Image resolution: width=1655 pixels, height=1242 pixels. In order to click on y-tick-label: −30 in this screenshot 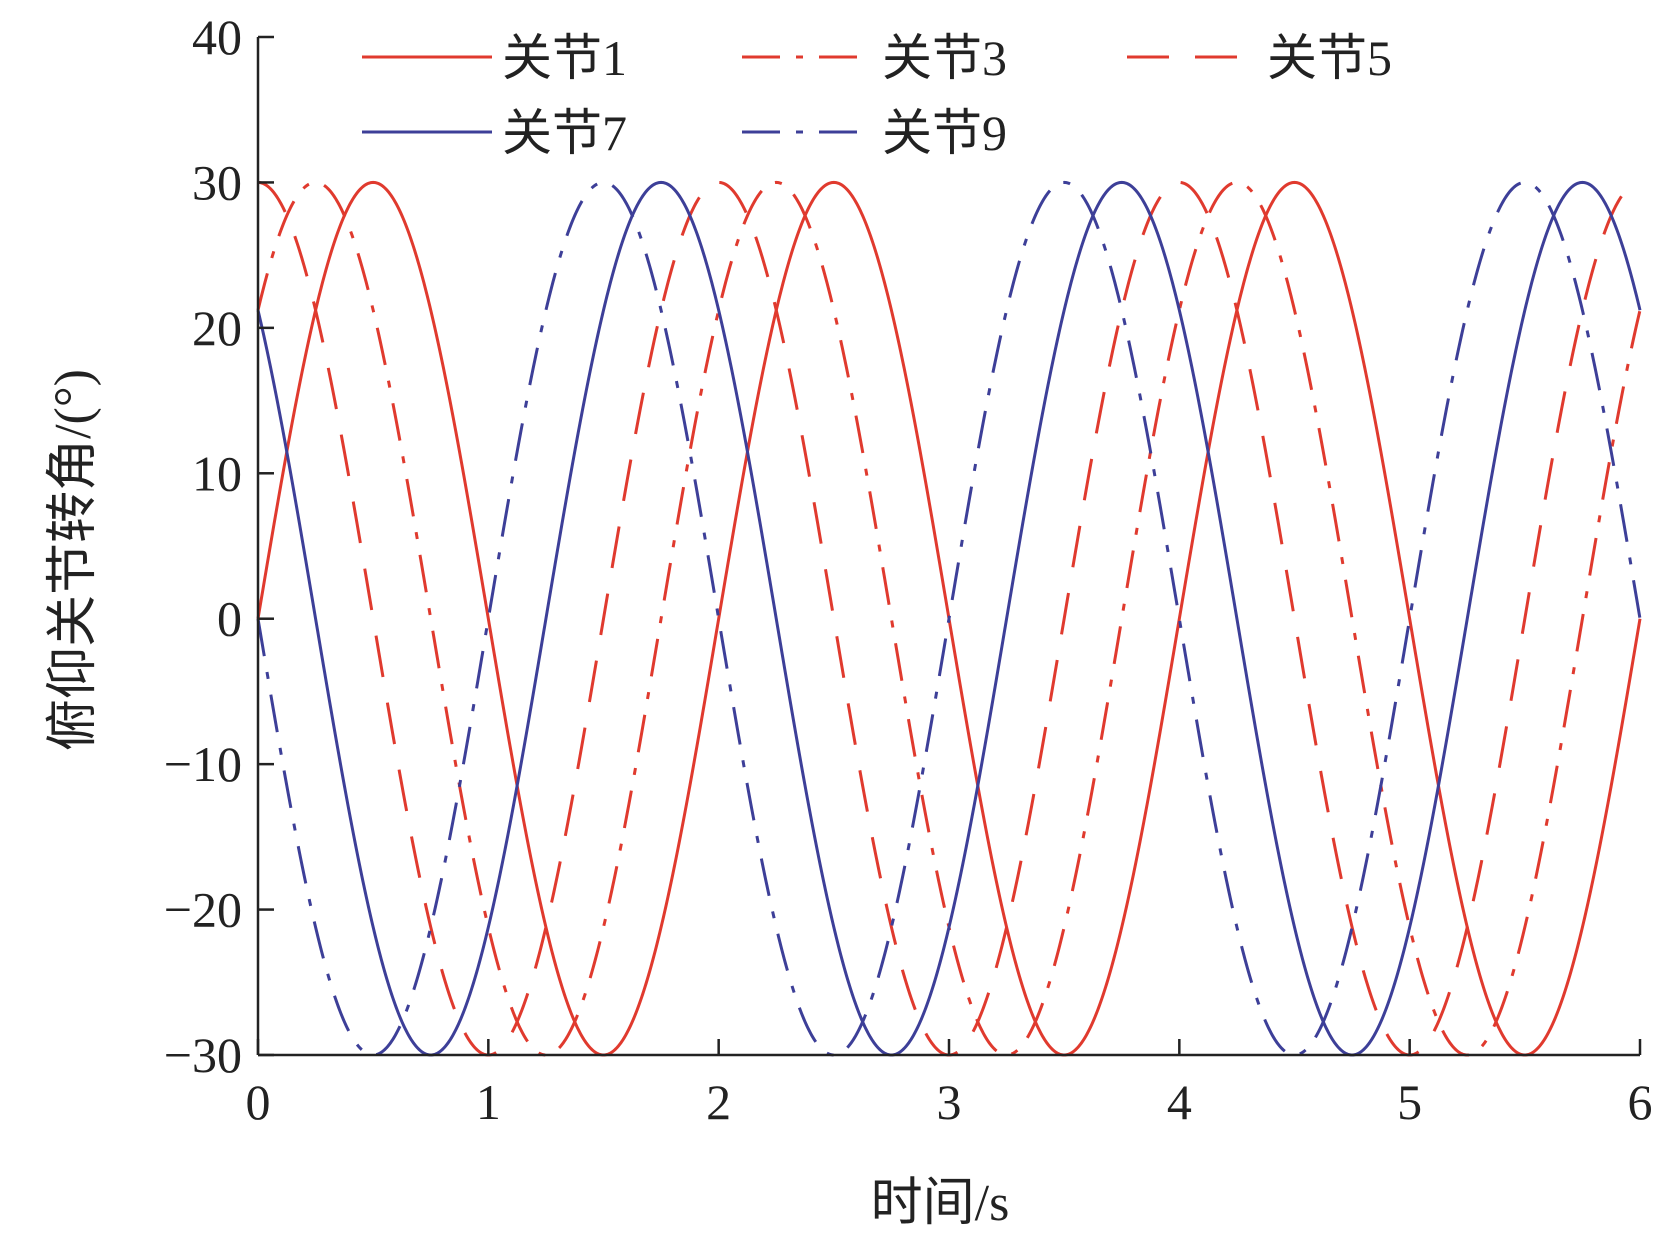, I will do `click(203, 1055)`.